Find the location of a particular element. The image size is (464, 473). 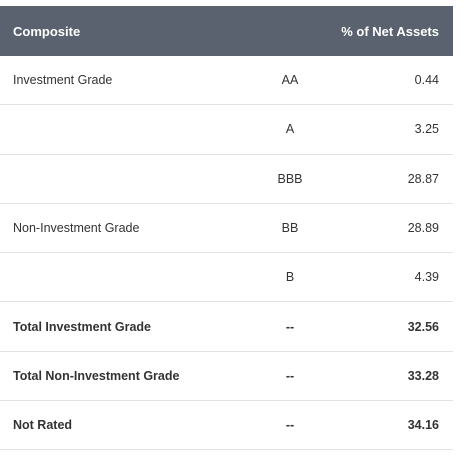

row-rating: A is located at coordinates (290, 129).